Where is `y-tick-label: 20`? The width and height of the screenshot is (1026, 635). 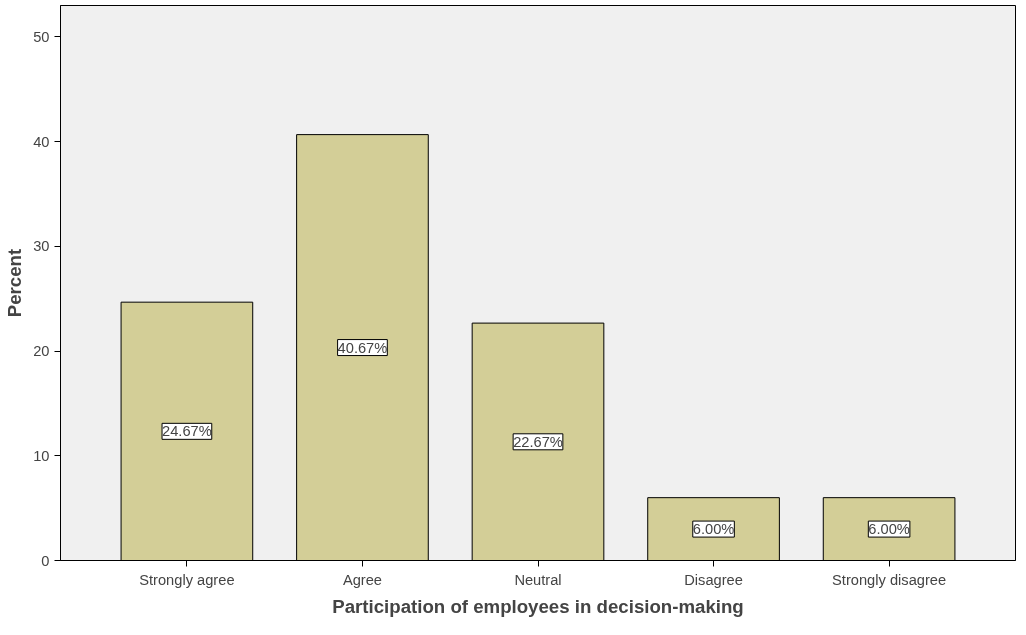
y-tick-label: 20 is located at coordinates (41, 351).